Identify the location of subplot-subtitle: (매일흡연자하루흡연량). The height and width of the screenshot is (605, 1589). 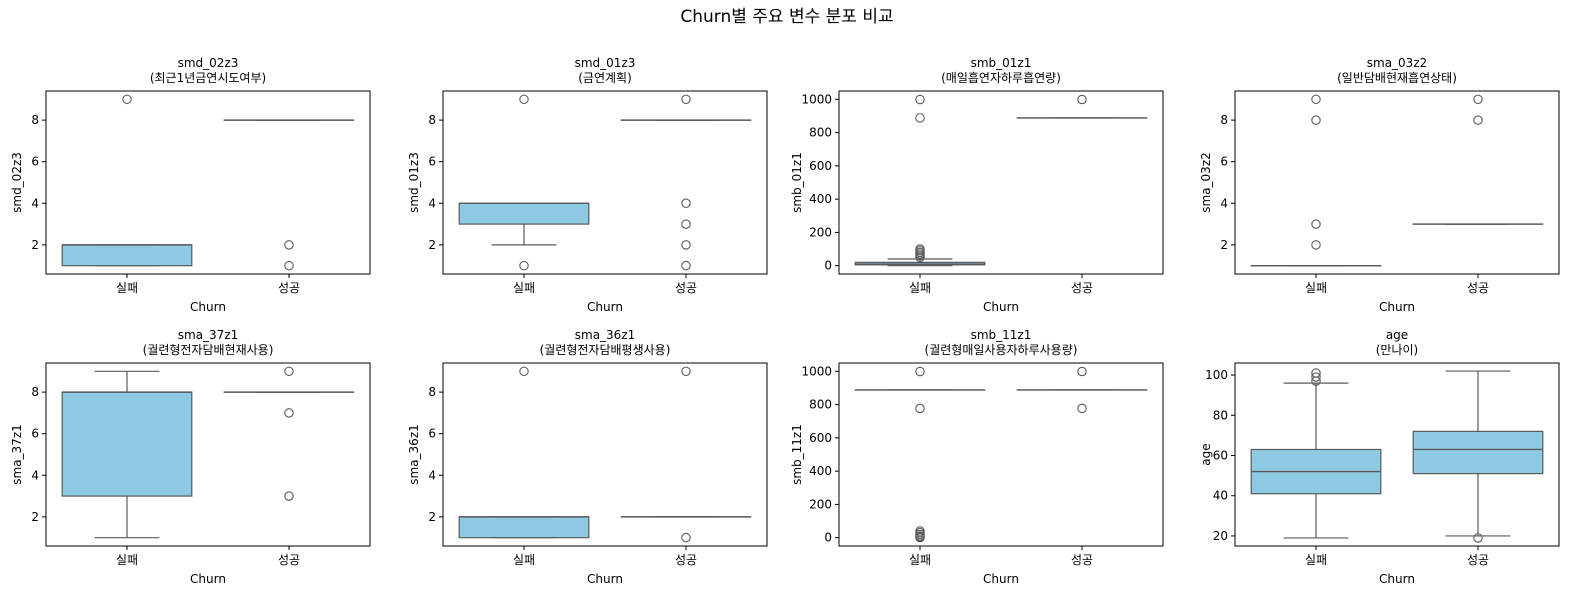
(1001, 78).